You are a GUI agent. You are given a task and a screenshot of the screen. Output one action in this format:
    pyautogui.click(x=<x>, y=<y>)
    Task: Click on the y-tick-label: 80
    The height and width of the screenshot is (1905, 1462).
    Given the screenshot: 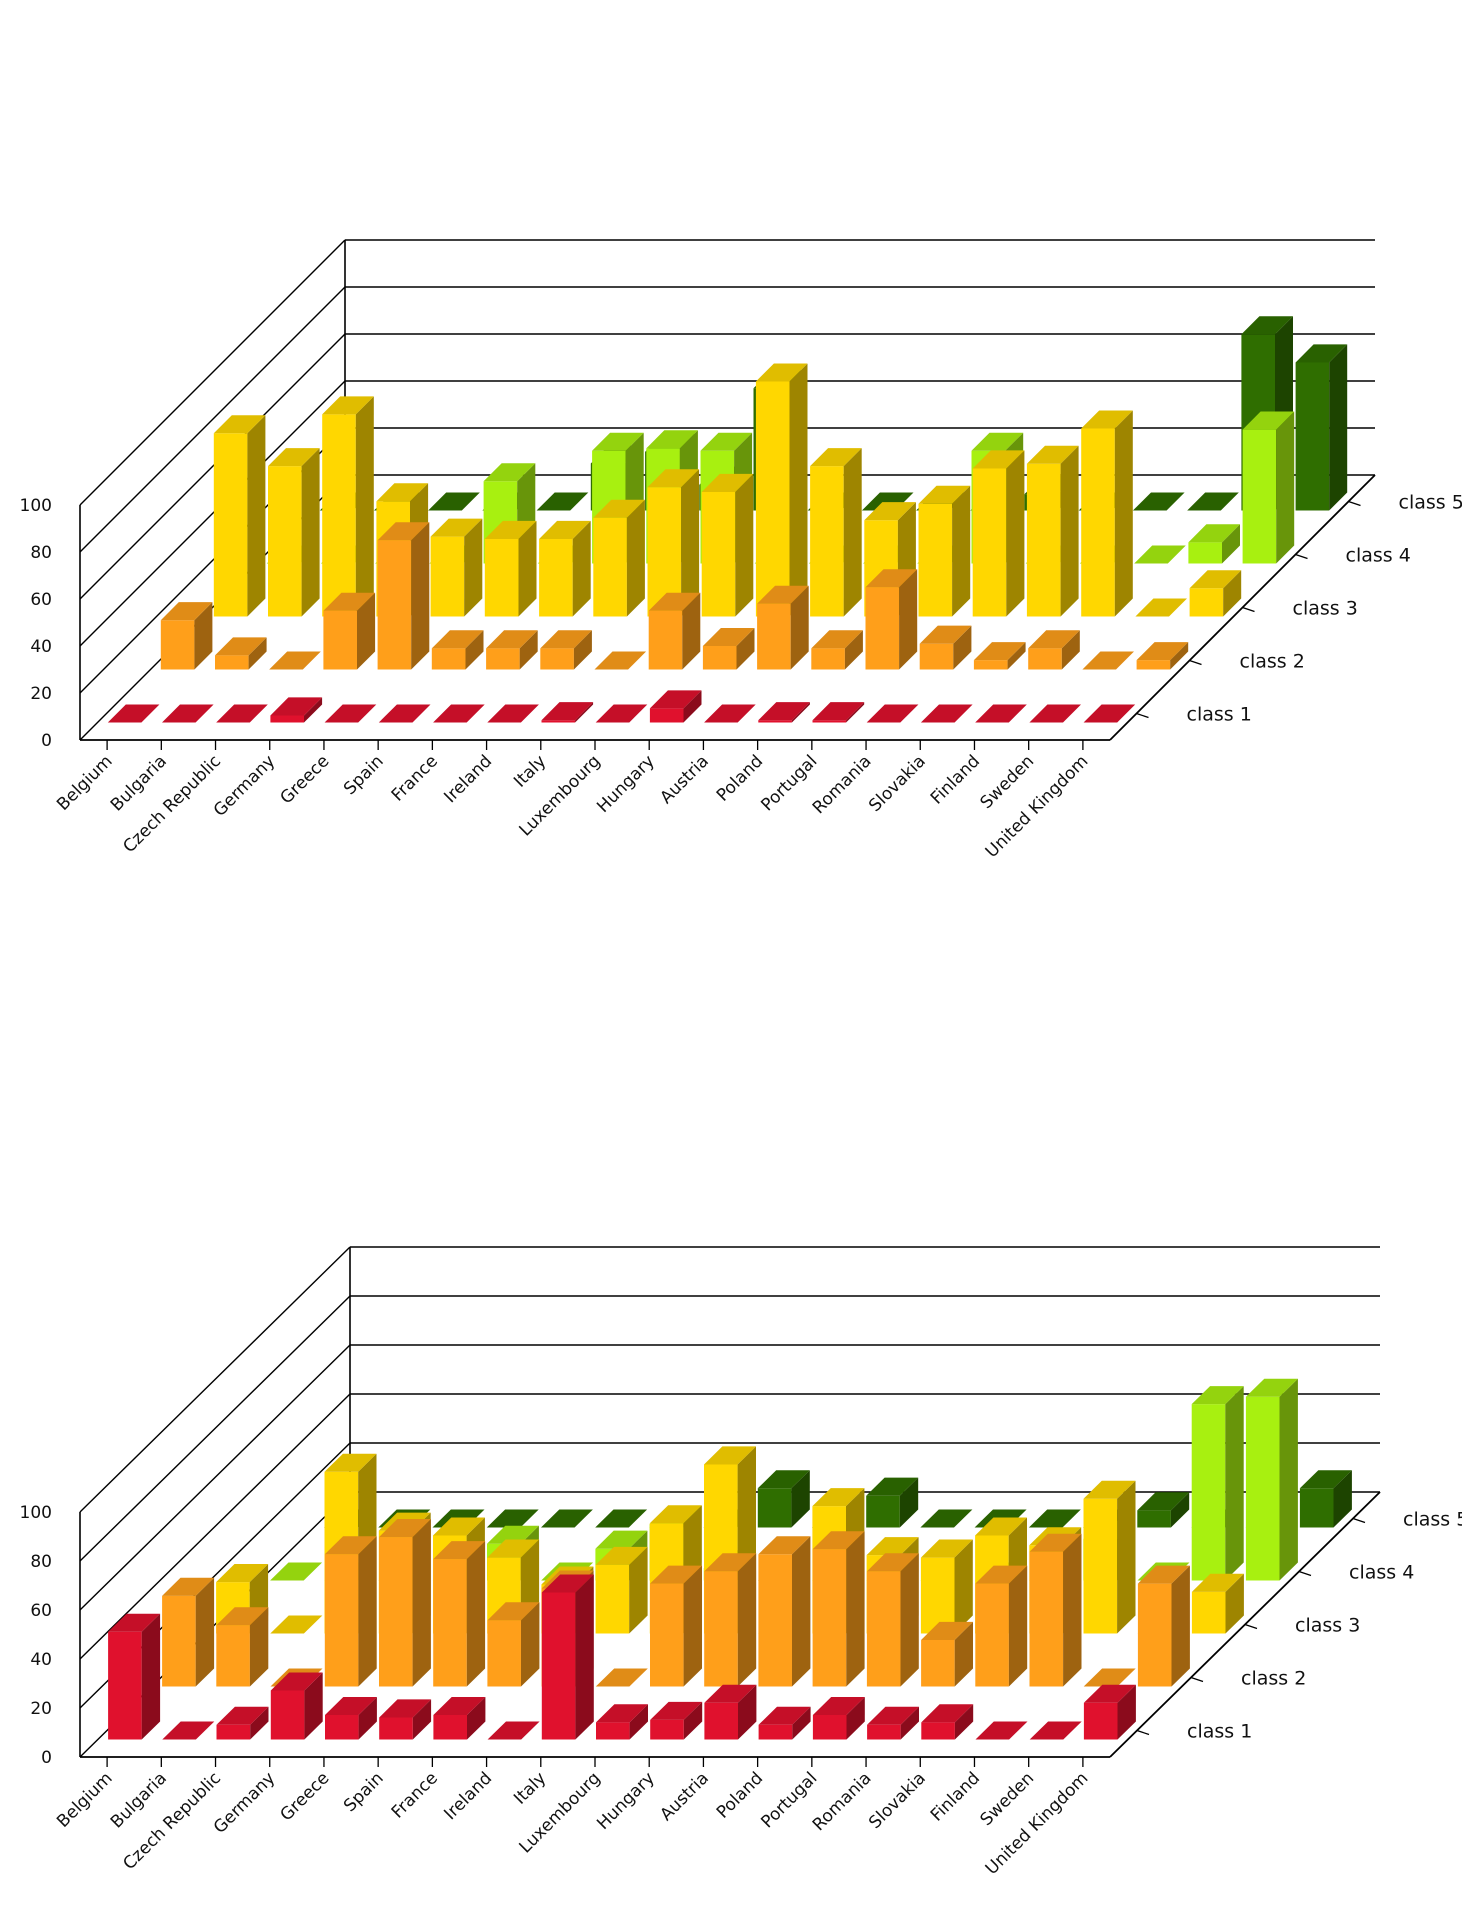 What is the action you would take?
    pyautogui.click(x=41, y=553)
    